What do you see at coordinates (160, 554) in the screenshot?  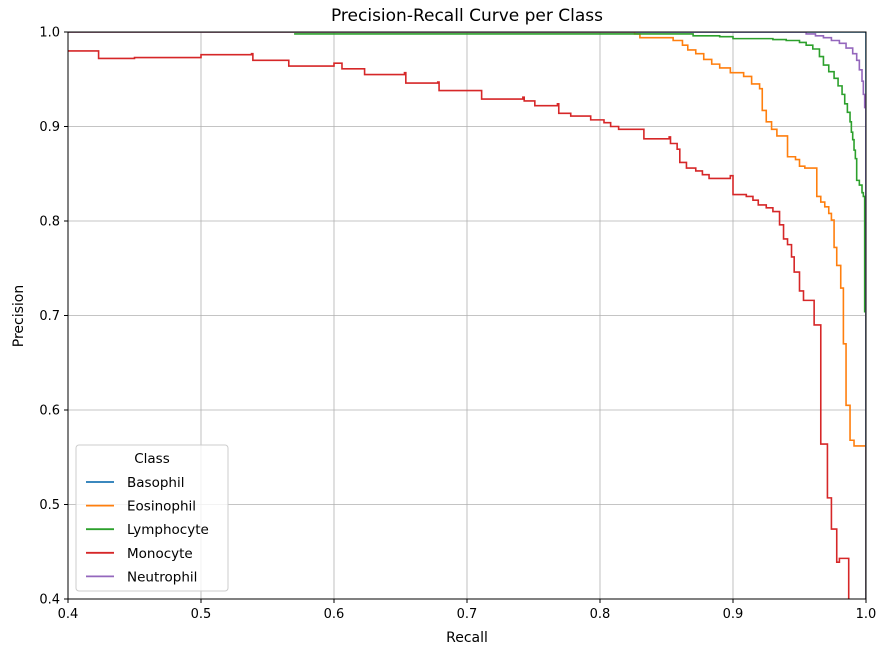 I see `legend-label-monocyte: Monocyte` at bounding box center [160, 554].